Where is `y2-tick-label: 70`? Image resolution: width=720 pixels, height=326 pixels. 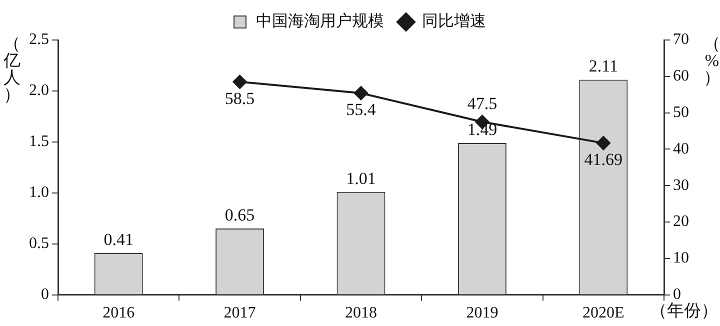
y2-tick-label: 70 is located at coordinates (681, 39).